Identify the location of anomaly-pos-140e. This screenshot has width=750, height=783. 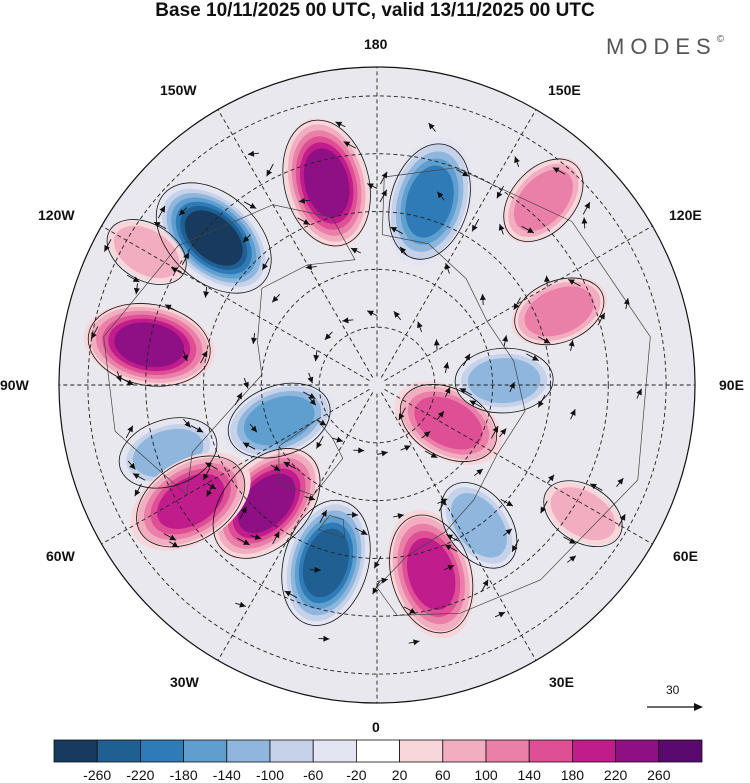
(543, 200).